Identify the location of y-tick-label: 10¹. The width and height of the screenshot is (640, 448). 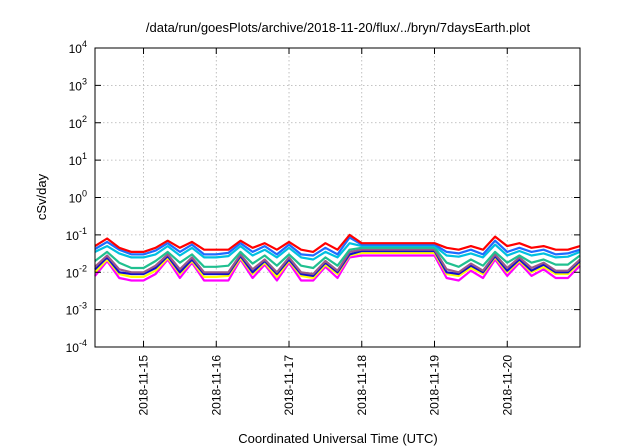
(78, 159).